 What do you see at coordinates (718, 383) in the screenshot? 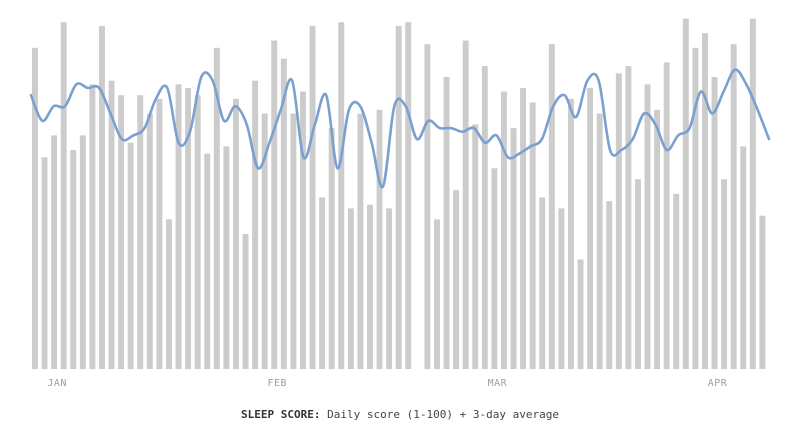
I see `month-tick-label: APR` at bounding box center [718, 383].